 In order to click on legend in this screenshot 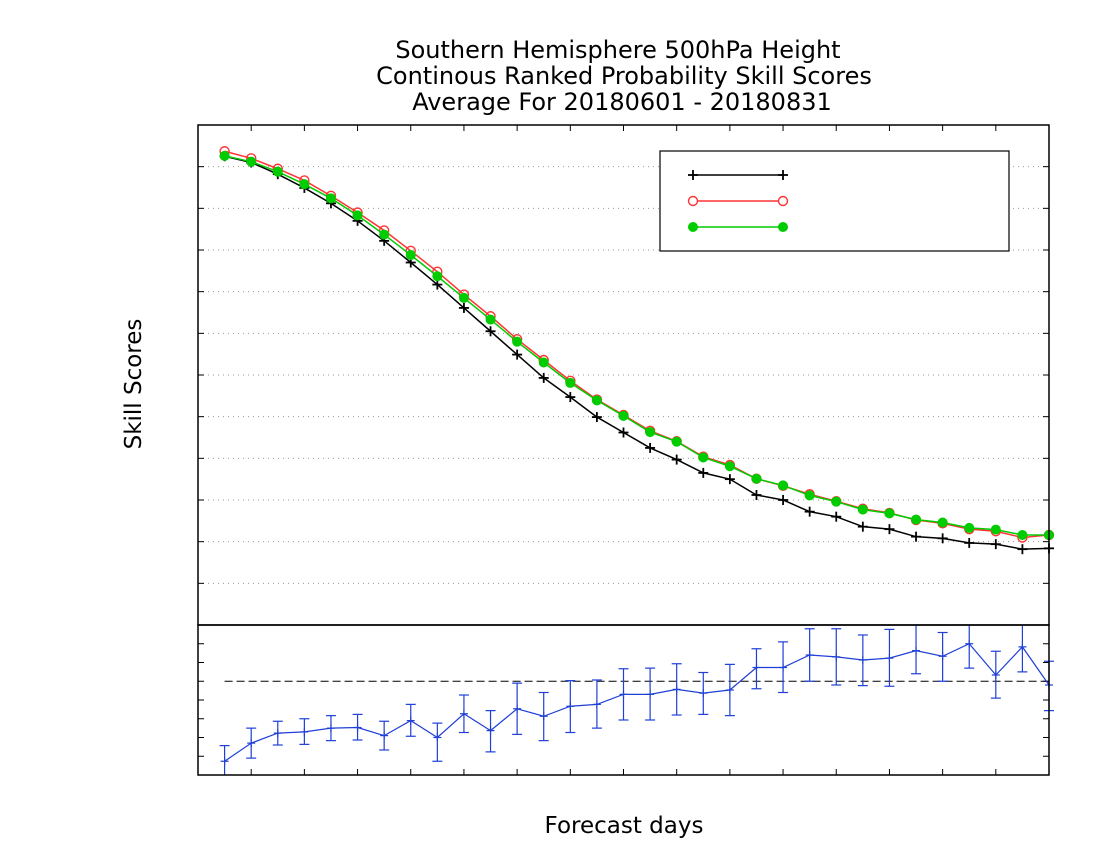, I will do `click(834, 201)`.